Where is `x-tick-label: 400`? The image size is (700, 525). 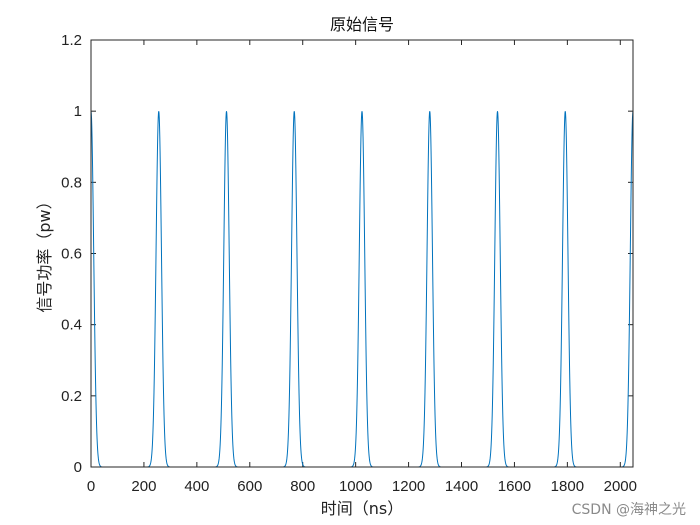 x-tick-label: 400 is located at coordinates (196, 486).